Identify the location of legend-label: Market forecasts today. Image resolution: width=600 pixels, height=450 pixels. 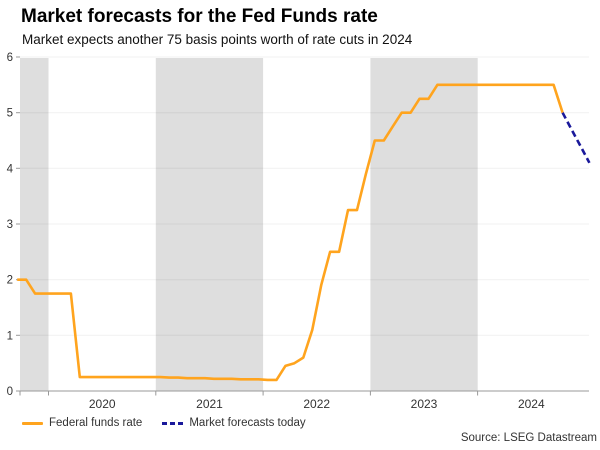
(247, 423).